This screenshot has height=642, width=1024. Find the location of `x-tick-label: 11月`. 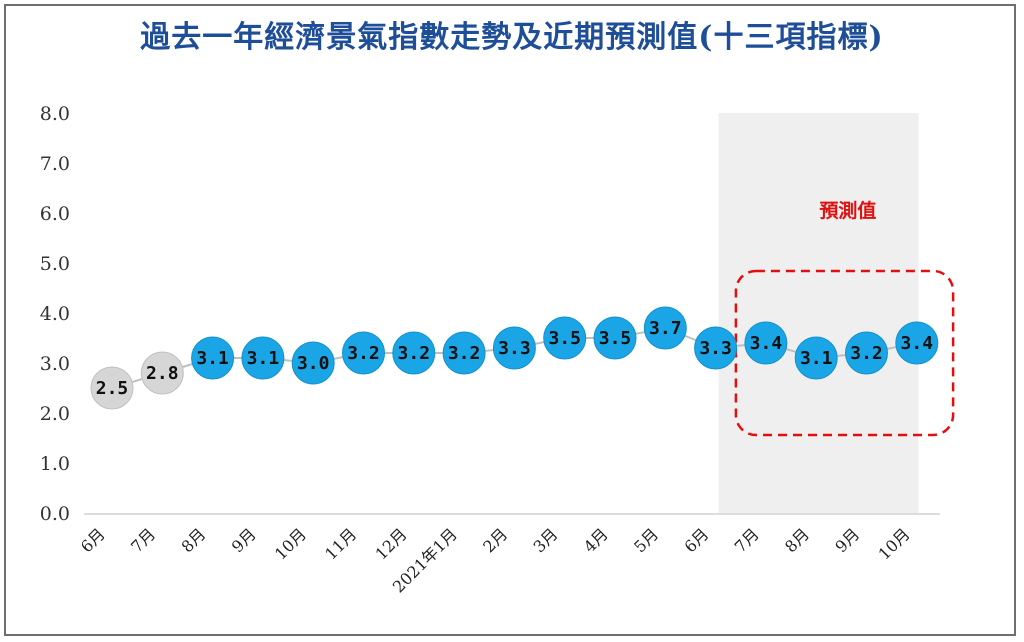

x-tick-label: 11月 is located at coordinates (340, 543).